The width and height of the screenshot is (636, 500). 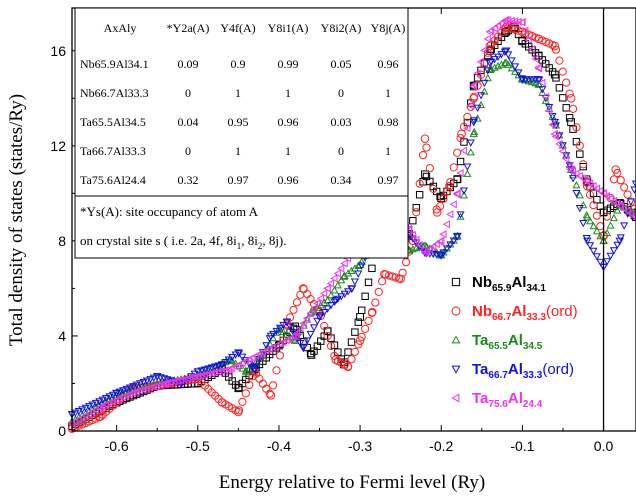 What do you see at coordinates (62, 431) in the screenshot?
I see `y-tick-label: 0` at bounding box center [62, 431].